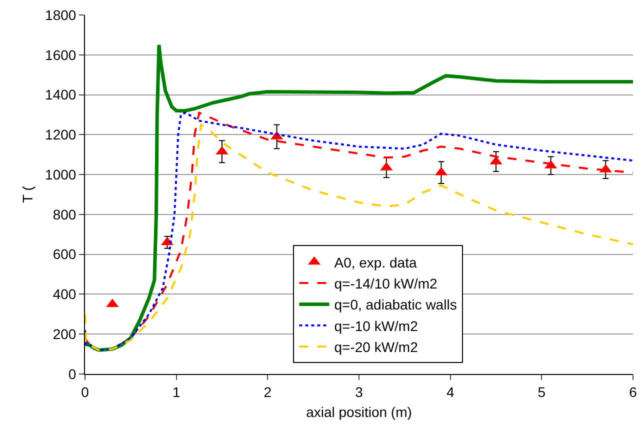  I want to click on x-tick-label: 4, so click(450, 392).